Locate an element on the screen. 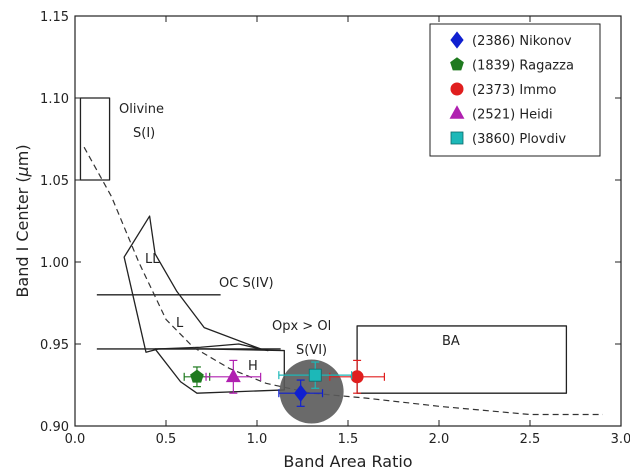 The width and height of the screenshot is (630, 472). point-group-2386-nikonov is located at coordinates (301, 393).